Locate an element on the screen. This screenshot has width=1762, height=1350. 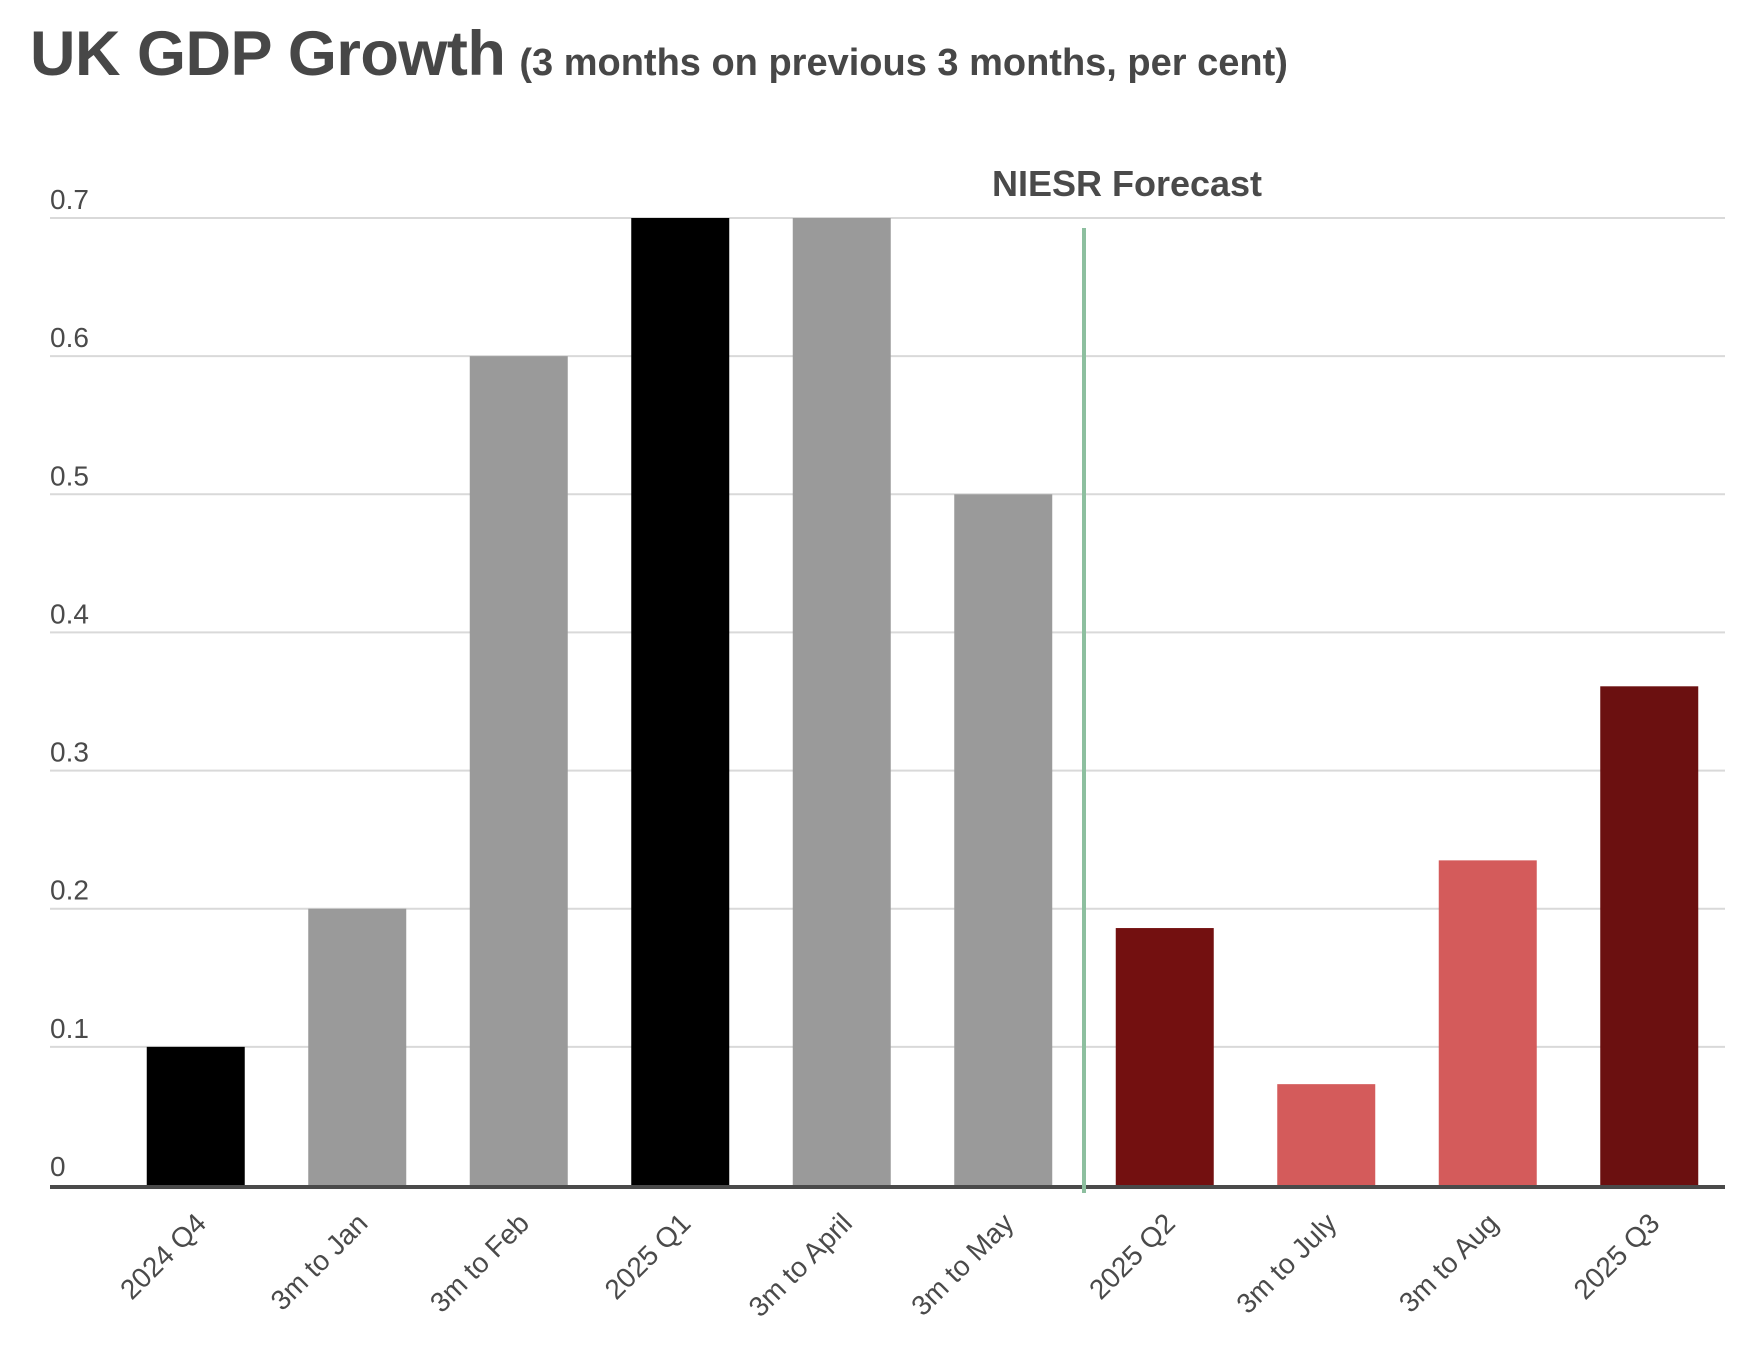
chart-title: UK GDP Growth is located at coordinates (268, 54).